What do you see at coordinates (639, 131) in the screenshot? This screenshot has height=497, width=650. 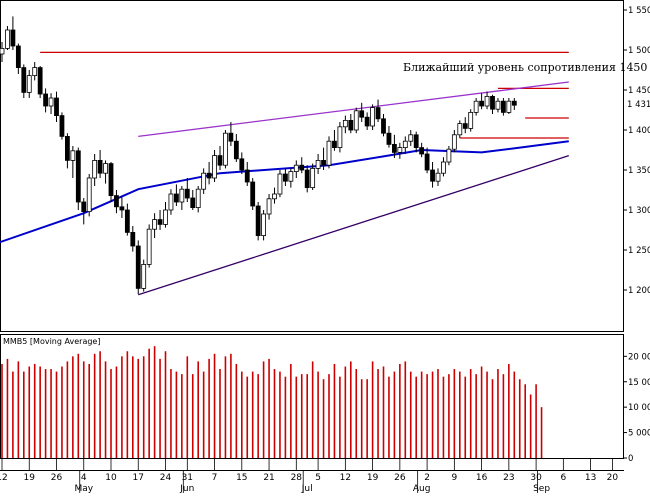 I see `price-tick-label: 1 400` at bounding box center [639, 131].